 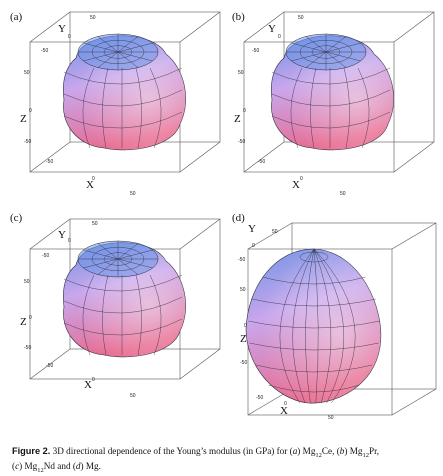 What do you see at coordinates (125, 299) in the screenshot?
I see `young-modulus-surface-c` at bounding box center [125, 299].